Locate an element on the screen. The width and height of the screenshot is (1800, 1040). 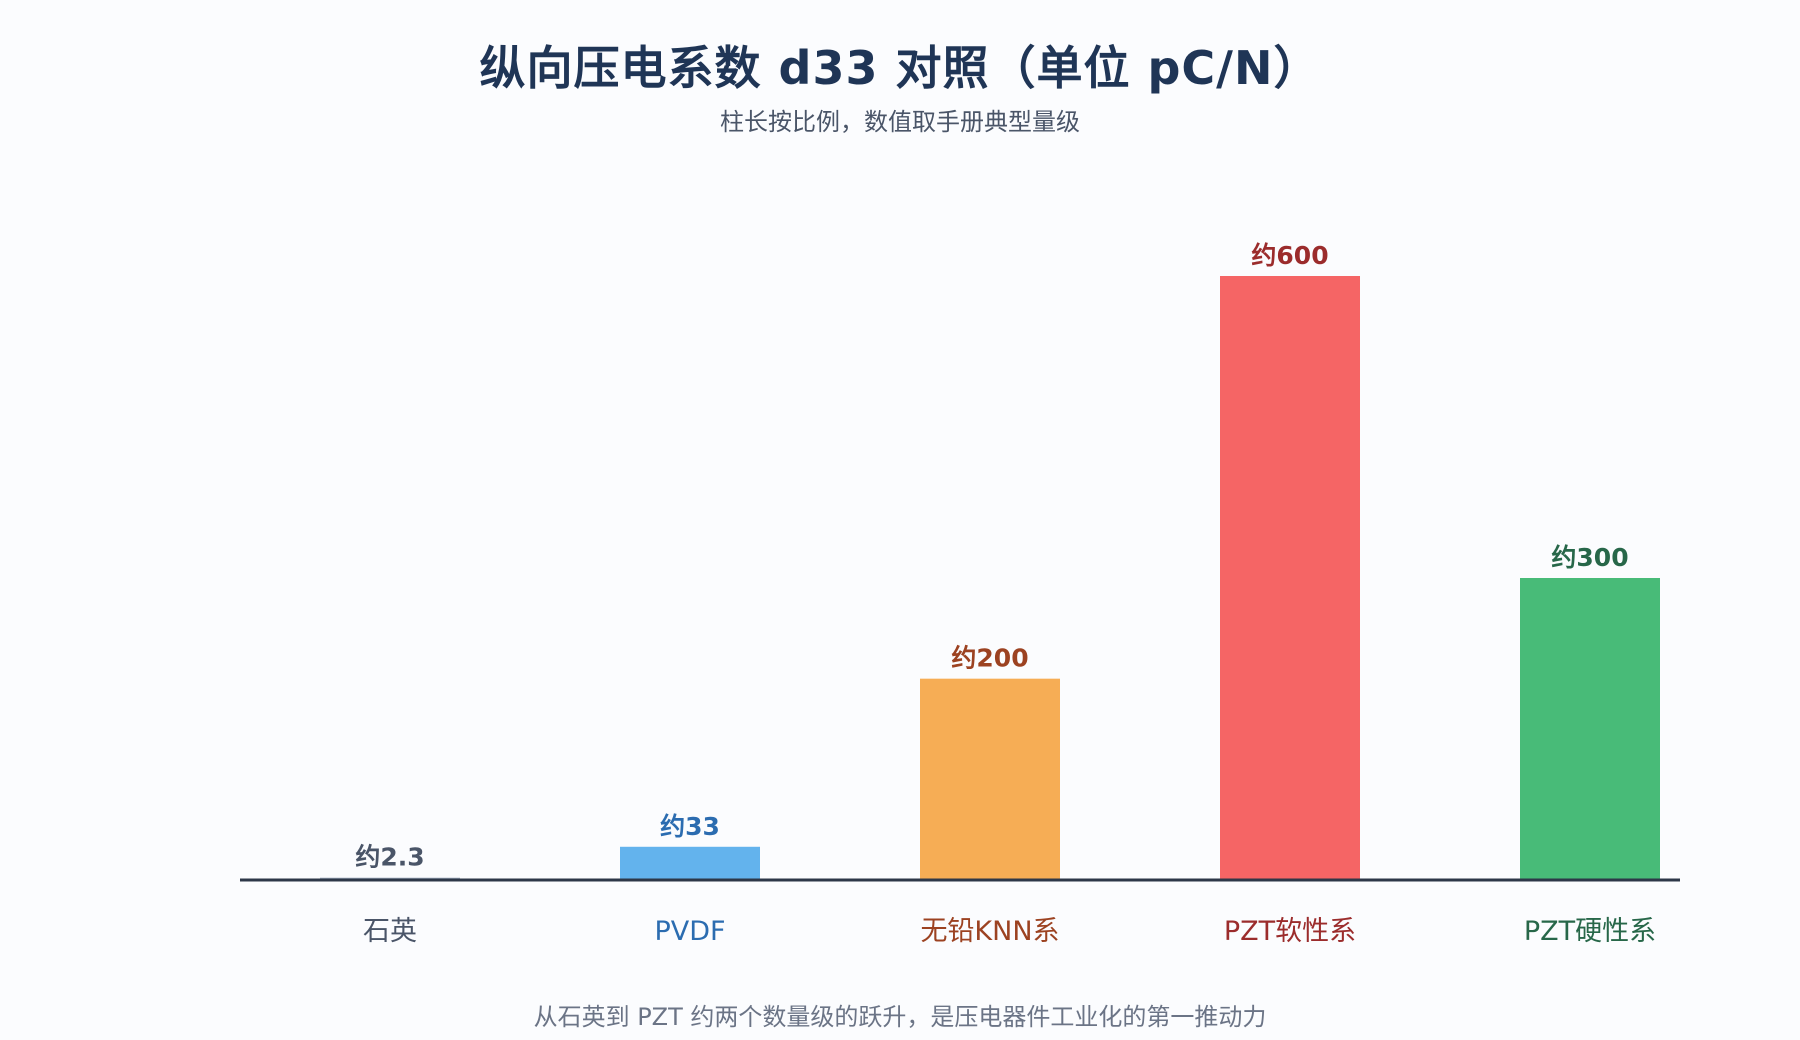
category-label-0: 石英 is located at coordinates (390, 931).